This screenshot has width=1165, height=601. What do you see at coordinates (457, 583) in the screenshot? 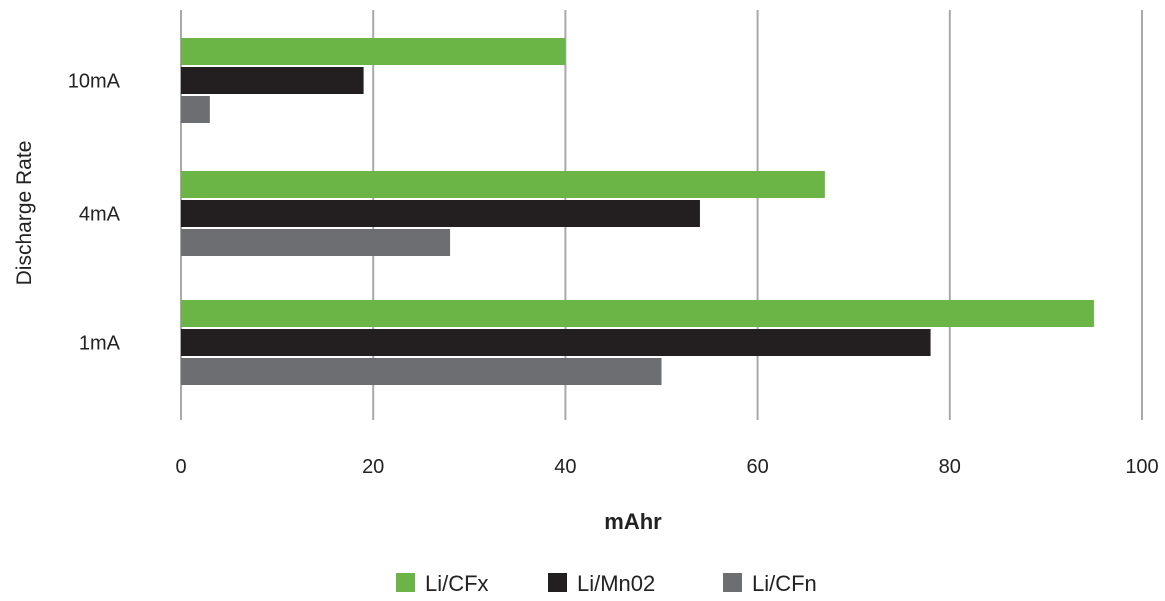
I see `legend-label: Li/CFx` at bounding box center [457, 583].